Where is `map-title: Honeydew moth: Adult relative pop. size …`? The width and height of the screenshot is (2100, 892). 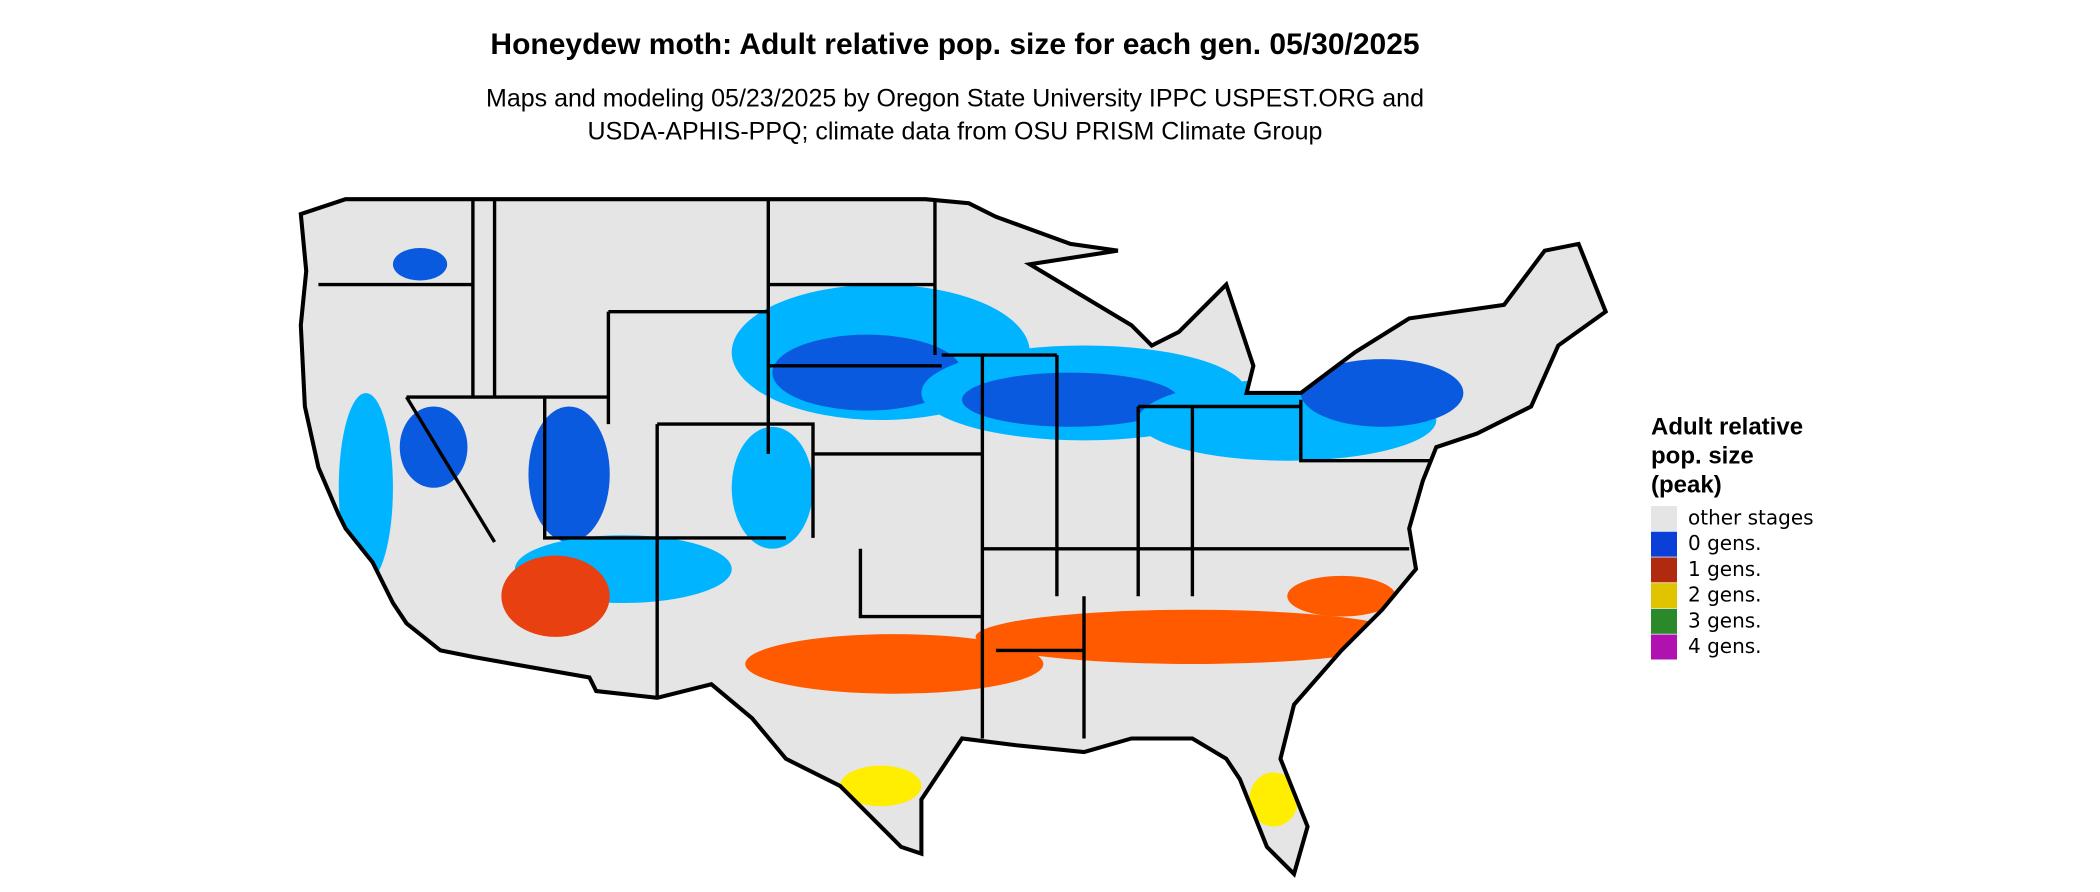 map-title: Honeydew moth: Adult relative pop. size … is located at coordinates (954, 44).